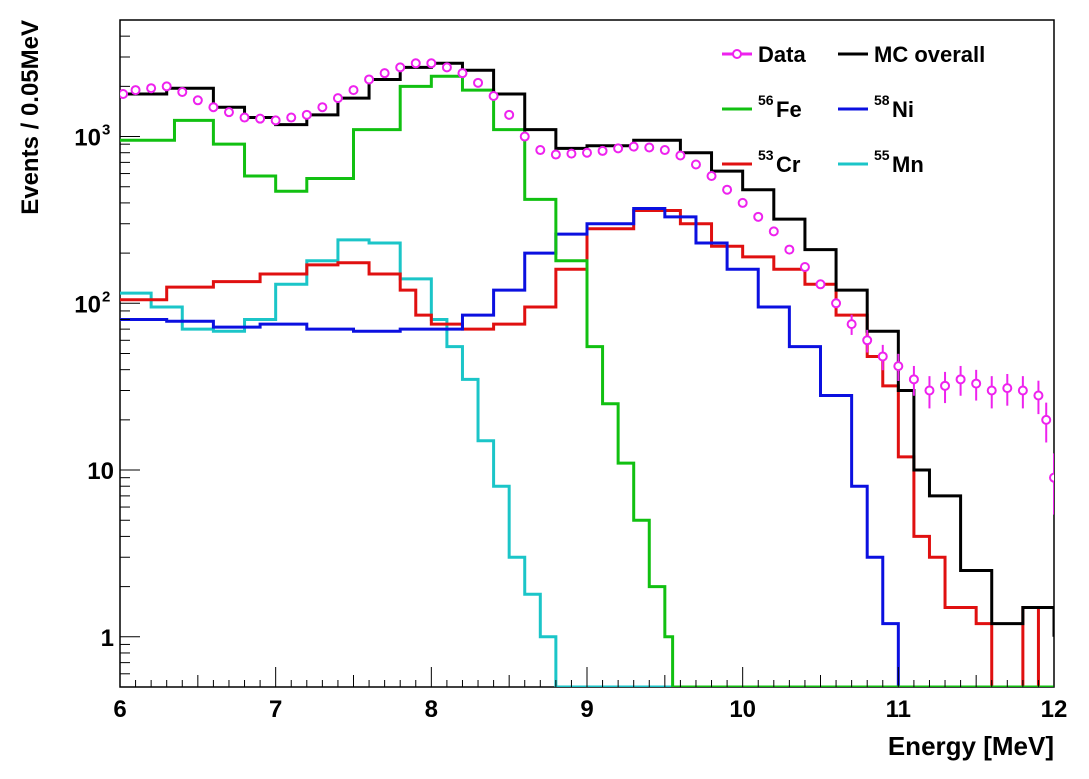 This screenshot has width=1089, height=779. What do you see at coordinates (106, 130) in the screenshot?
I see `y-tick-exponent: 3` at bounding box center [106, 130].